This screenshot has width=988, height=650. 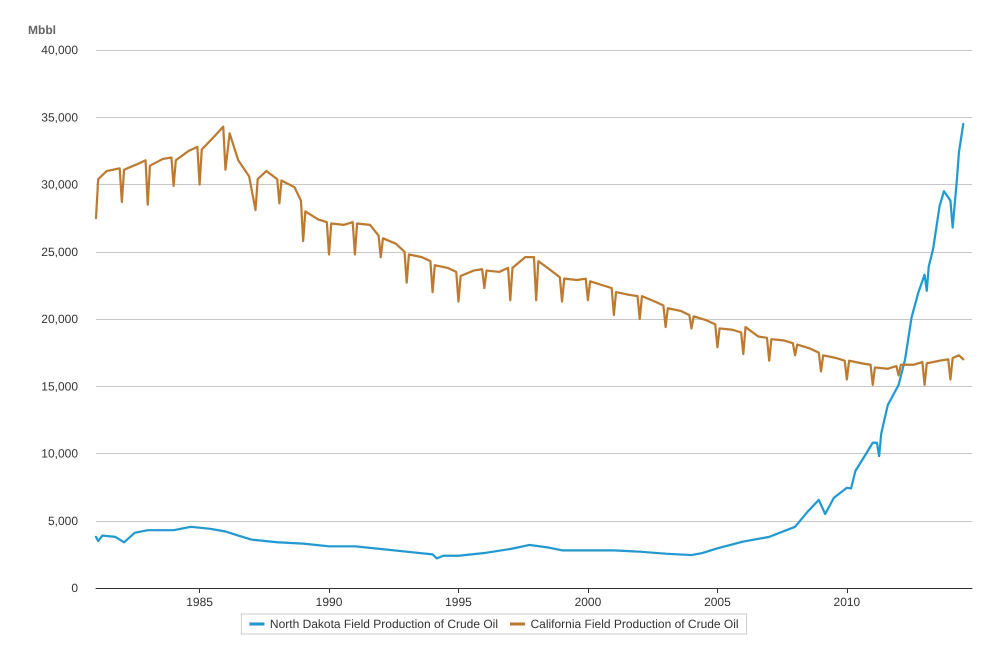 What do you see at coordinates (847, 602) in the screenshot?
I see `x-tick-label: 2010` at bounding box center [847, 602].